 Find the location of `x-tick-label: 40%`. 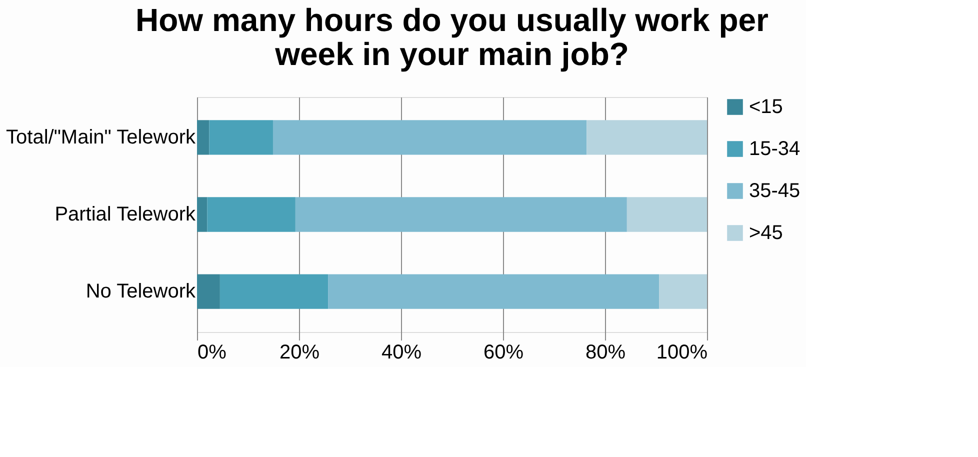

x-tick-label: 40% is located at coordinates (401, 353).